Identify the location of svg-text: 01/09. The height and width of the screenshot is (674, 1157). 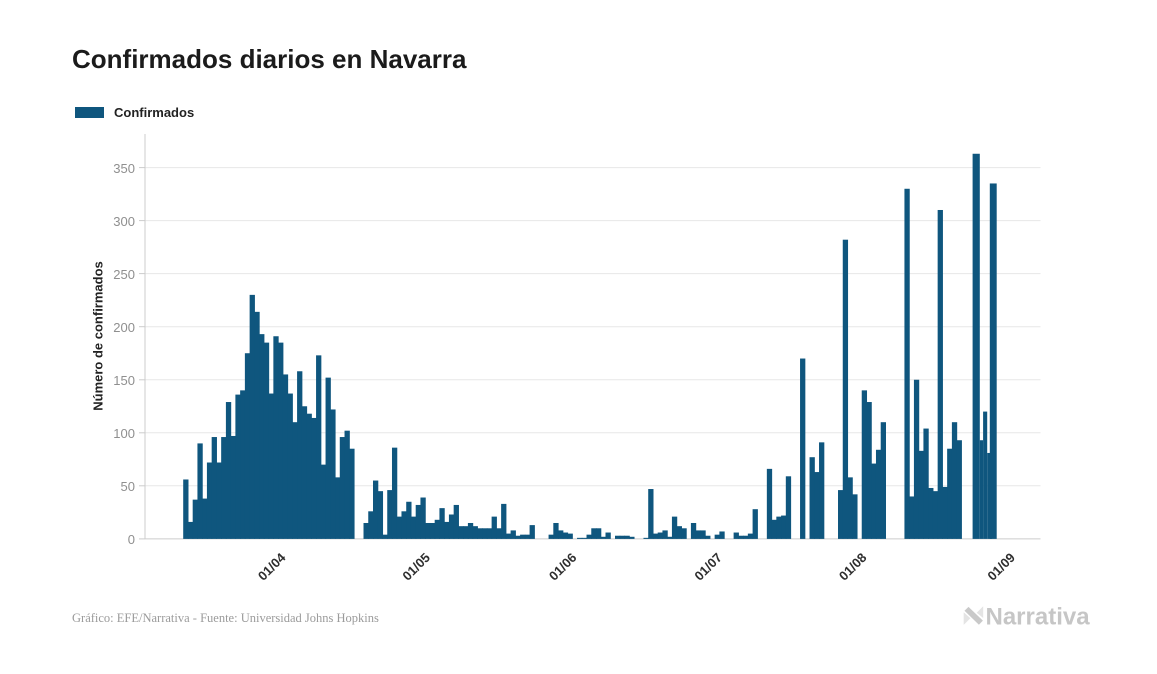
(1001, 567).